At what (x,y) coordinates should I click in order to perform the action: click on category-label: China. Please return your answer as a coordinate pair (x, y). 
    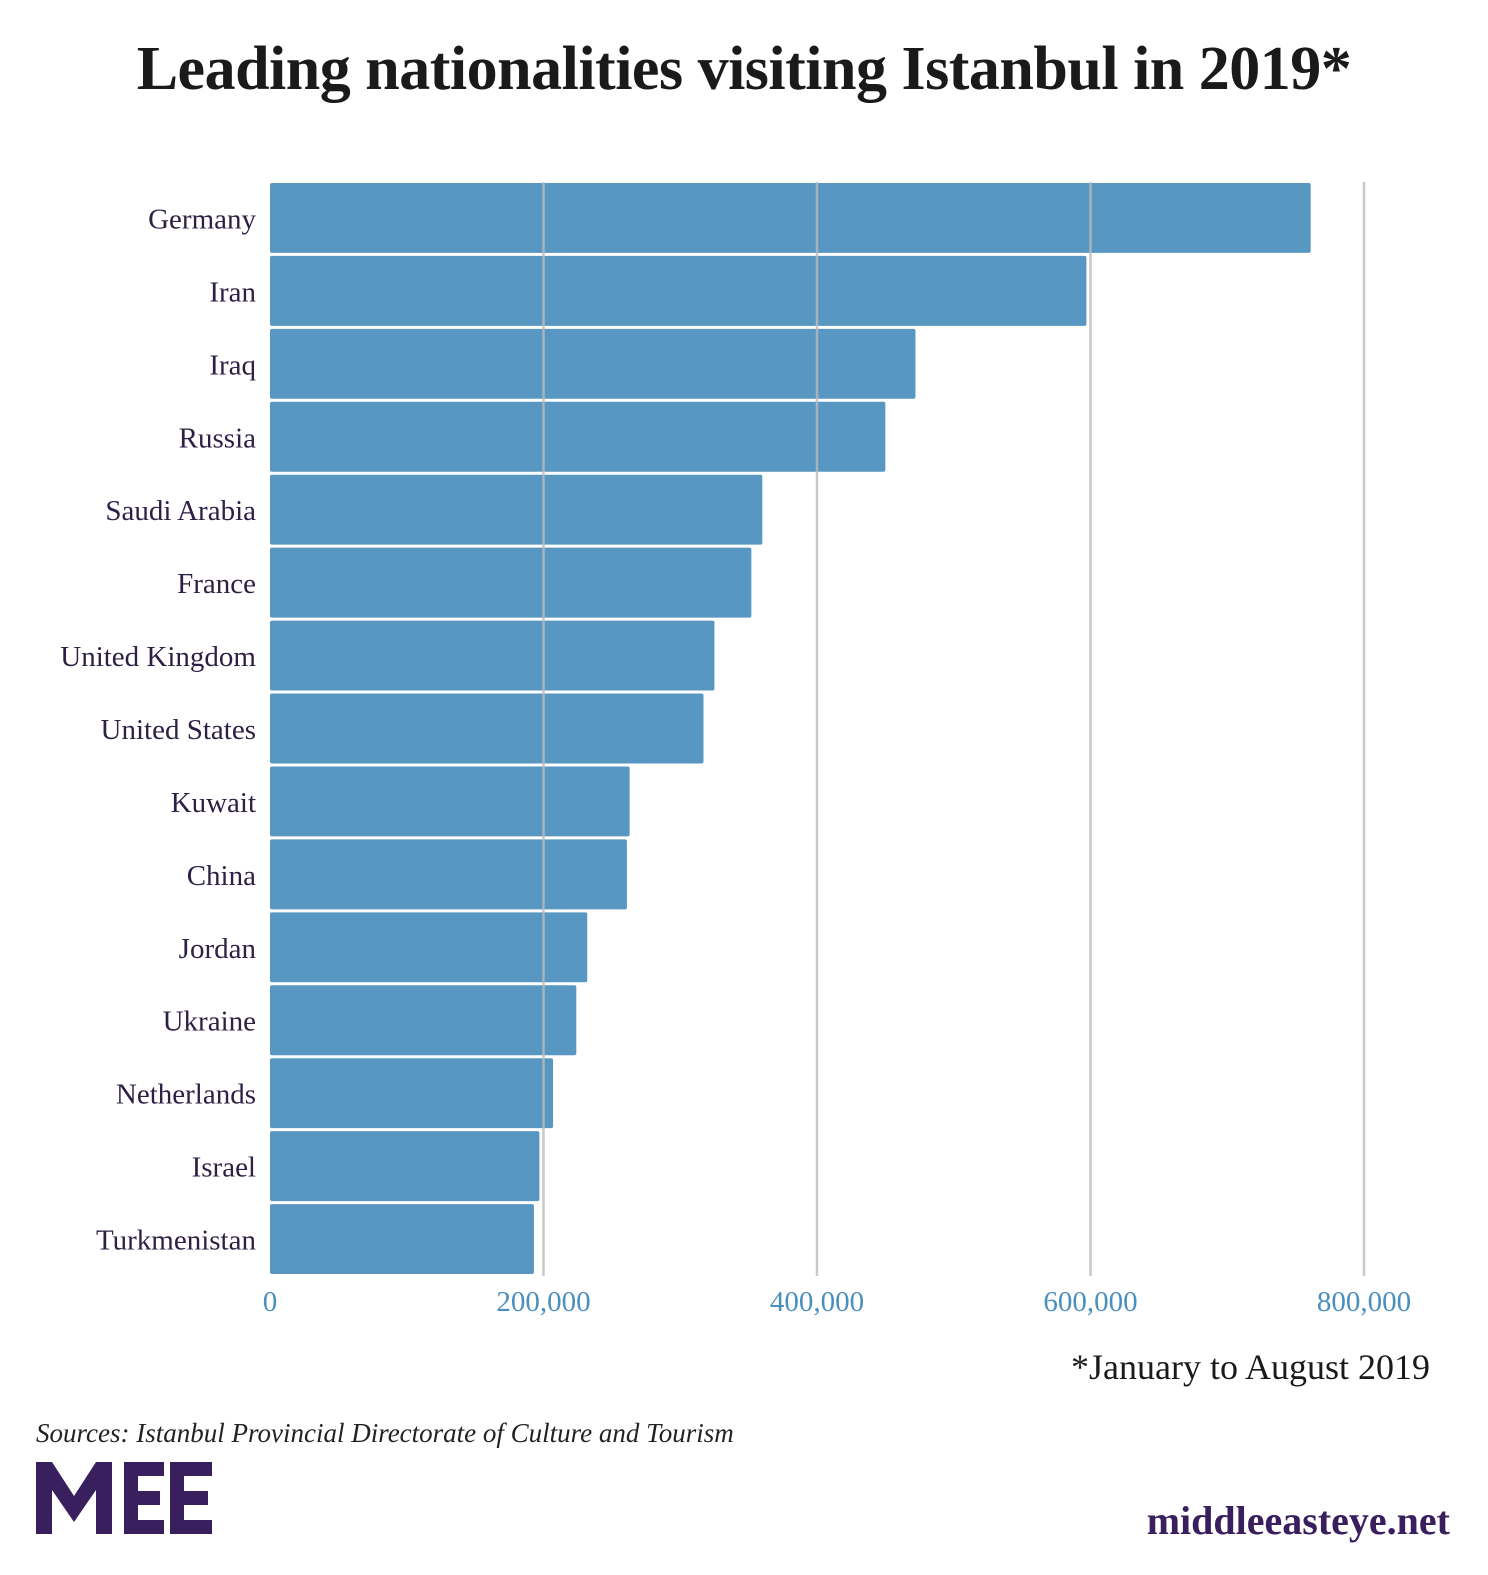
    Looking at the image, I should click on (221, 876).